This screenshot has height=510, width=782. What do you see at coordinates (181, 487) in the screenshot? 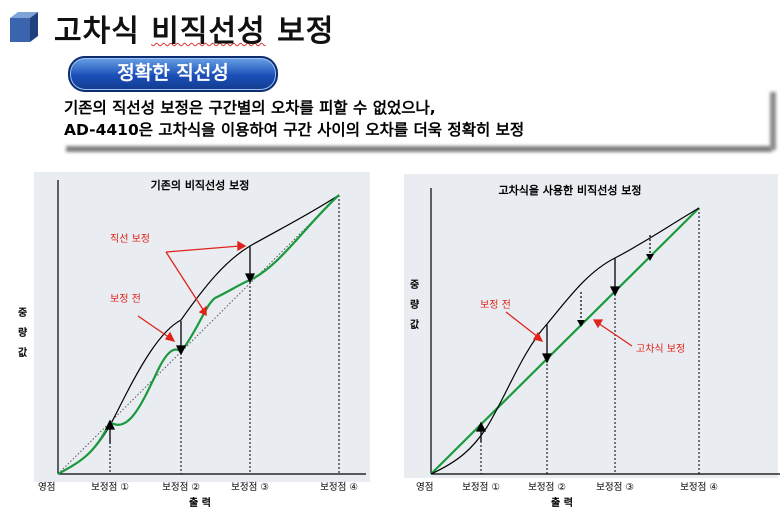
I see `left-tick-2: 보정점 ②` at bounding box center [181, 487].